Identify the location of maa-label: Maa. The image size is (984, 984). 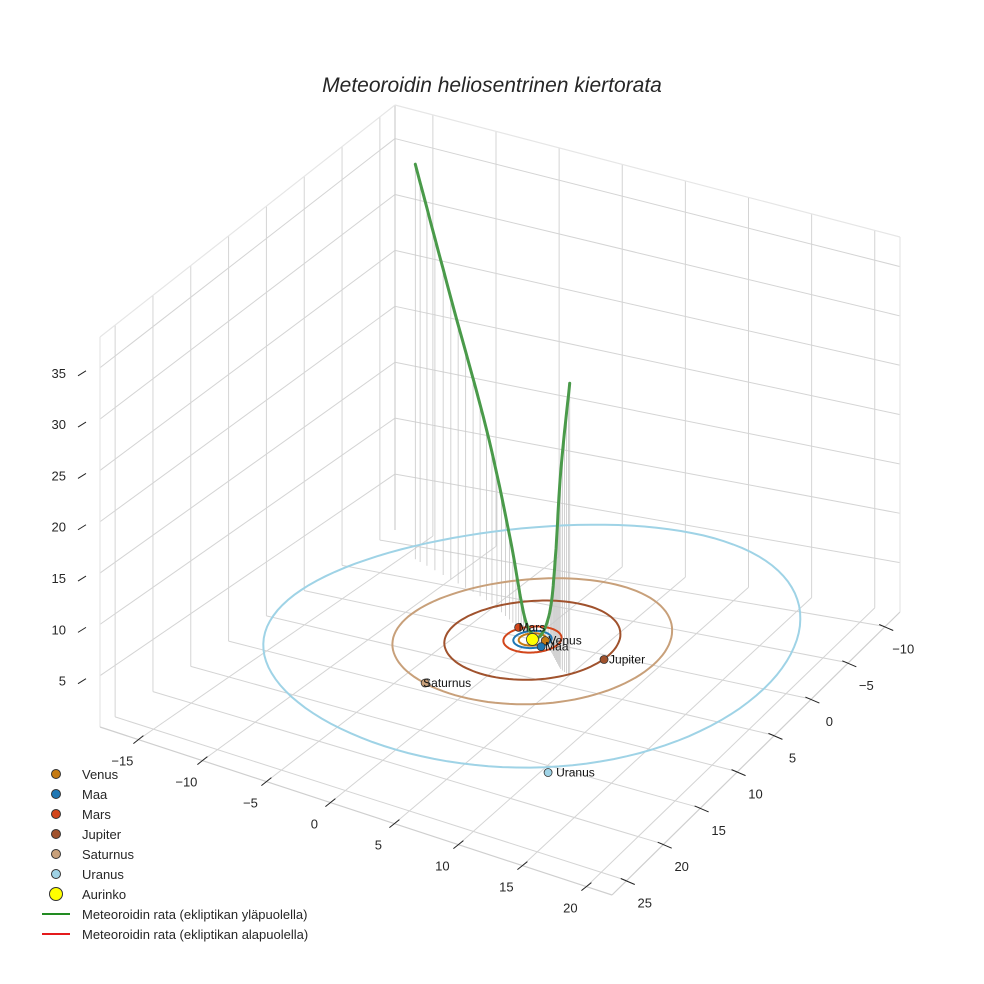
(557, 647).